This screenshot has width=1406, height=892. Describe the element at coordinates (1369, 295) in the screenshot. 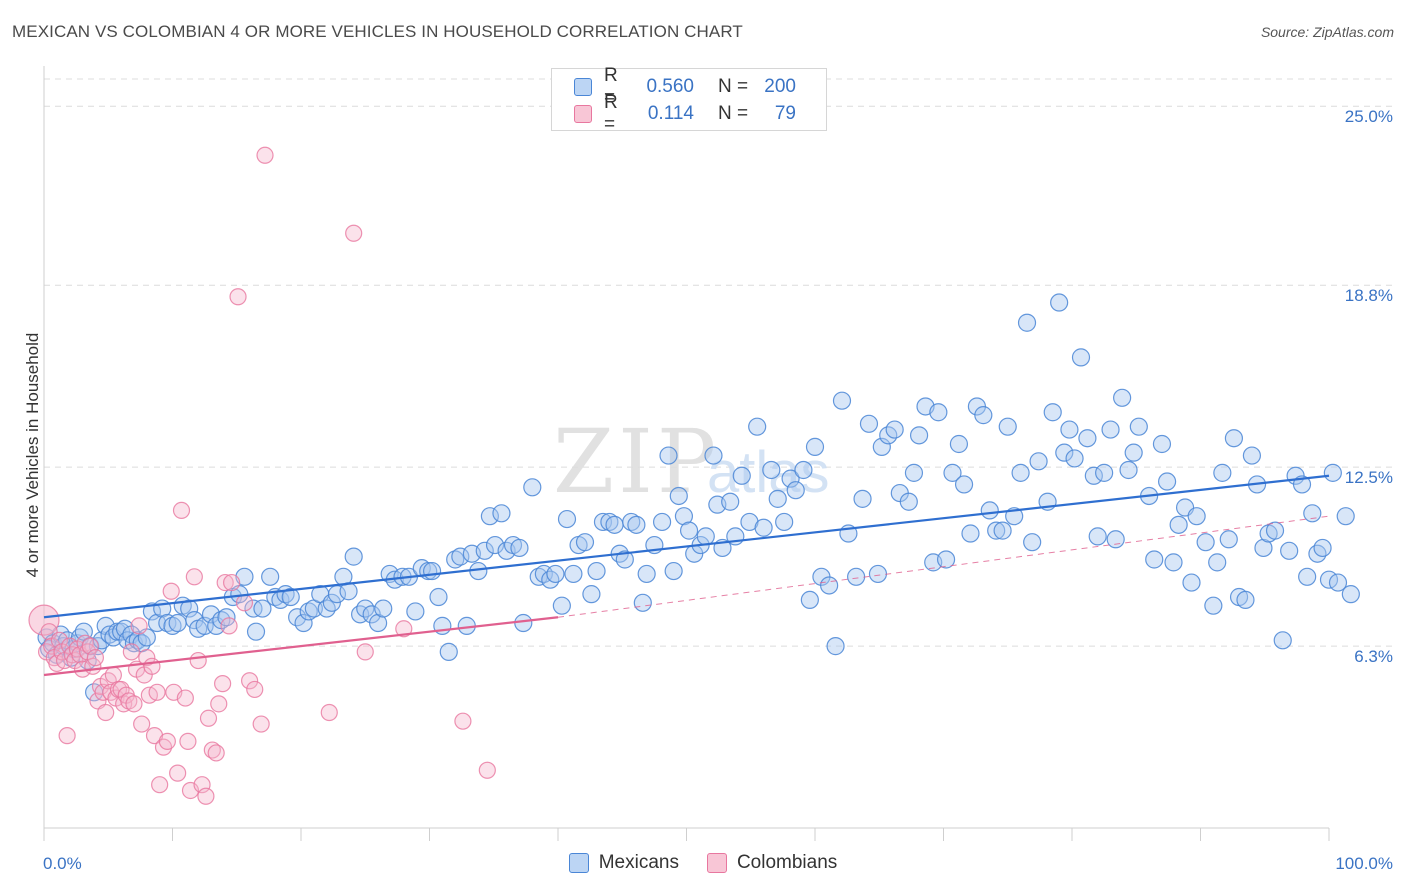

I see `y-tick-label: 18.8%` at that location.